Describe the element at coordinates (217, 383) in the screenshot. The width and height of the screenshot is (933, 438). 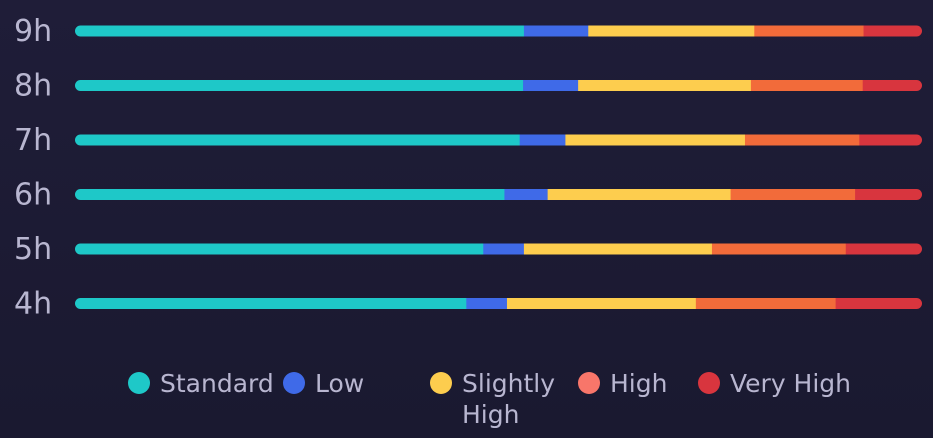
I see `legend-label: Standard` at that location.